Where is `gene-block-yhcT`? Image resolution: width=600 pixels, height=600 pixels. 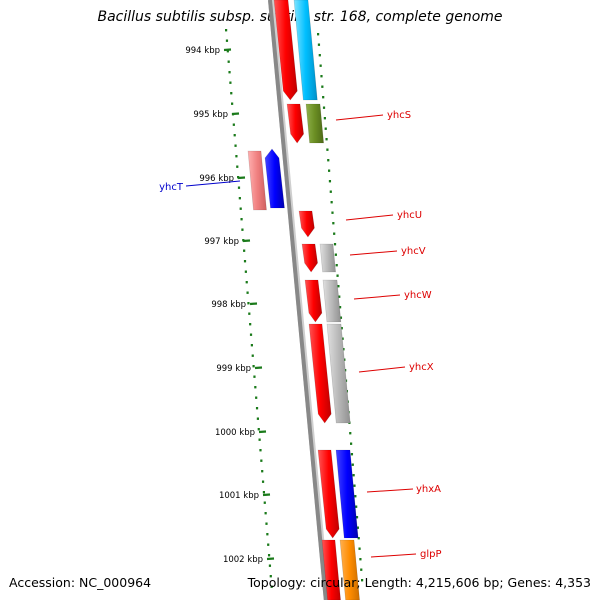
gene-block-yhcT is located at coordinates (274, 178).